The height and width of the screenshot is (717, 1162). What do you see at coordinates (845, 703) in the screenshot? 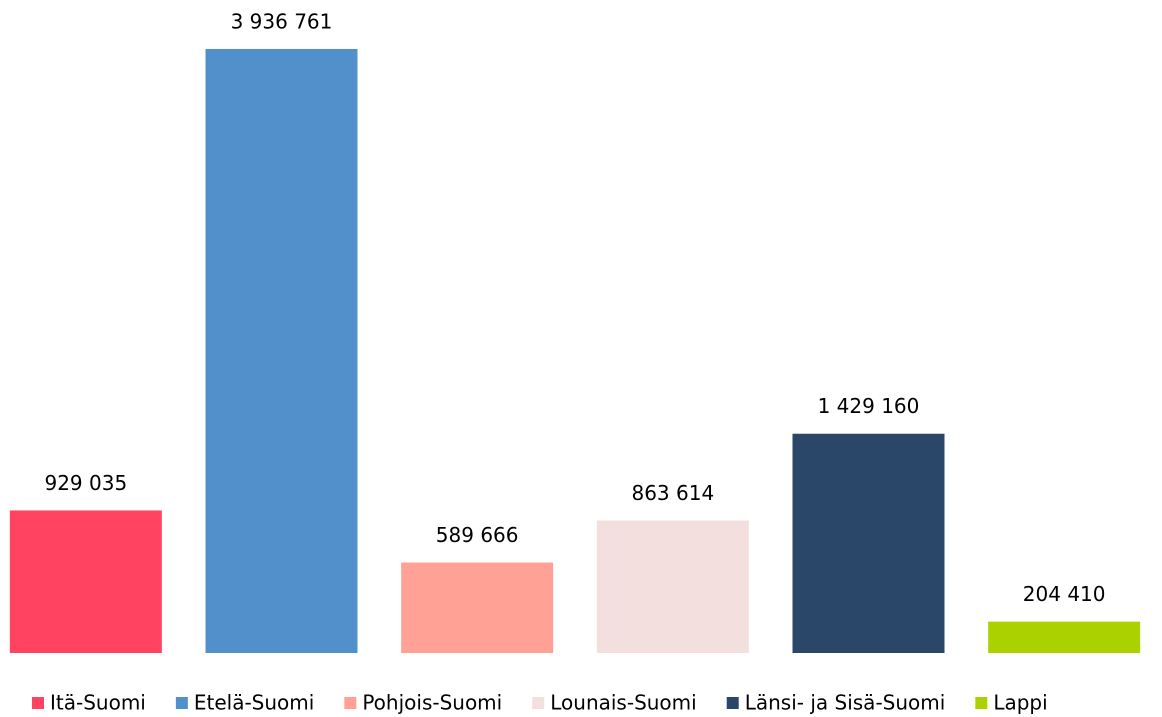
I see `legend-label: Länsi- ja Sisä-Suomi` at bounding box center [845, 703].